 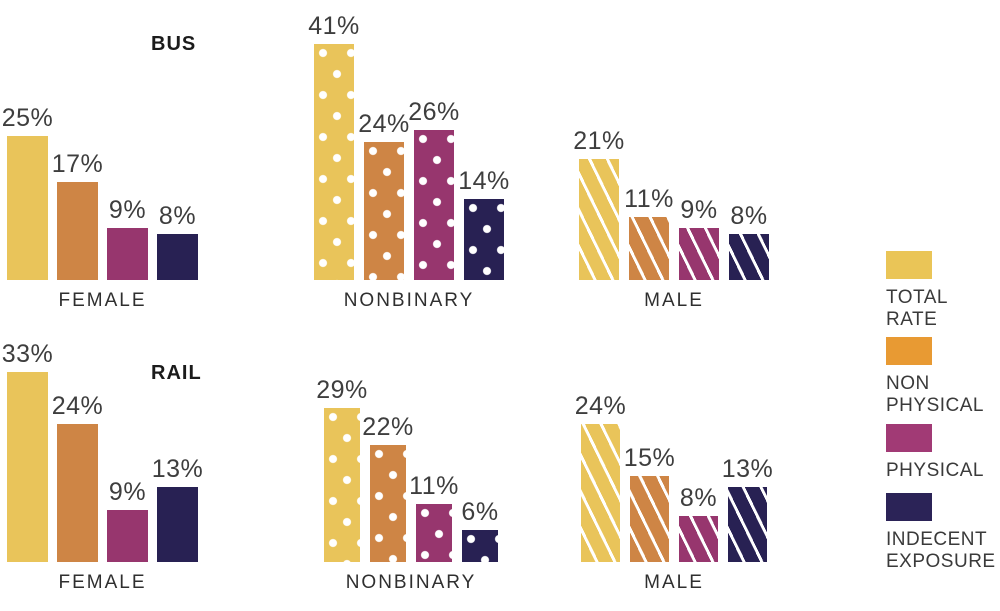 I want to click on legend-swatch-physical, so click(x=909, y=438).